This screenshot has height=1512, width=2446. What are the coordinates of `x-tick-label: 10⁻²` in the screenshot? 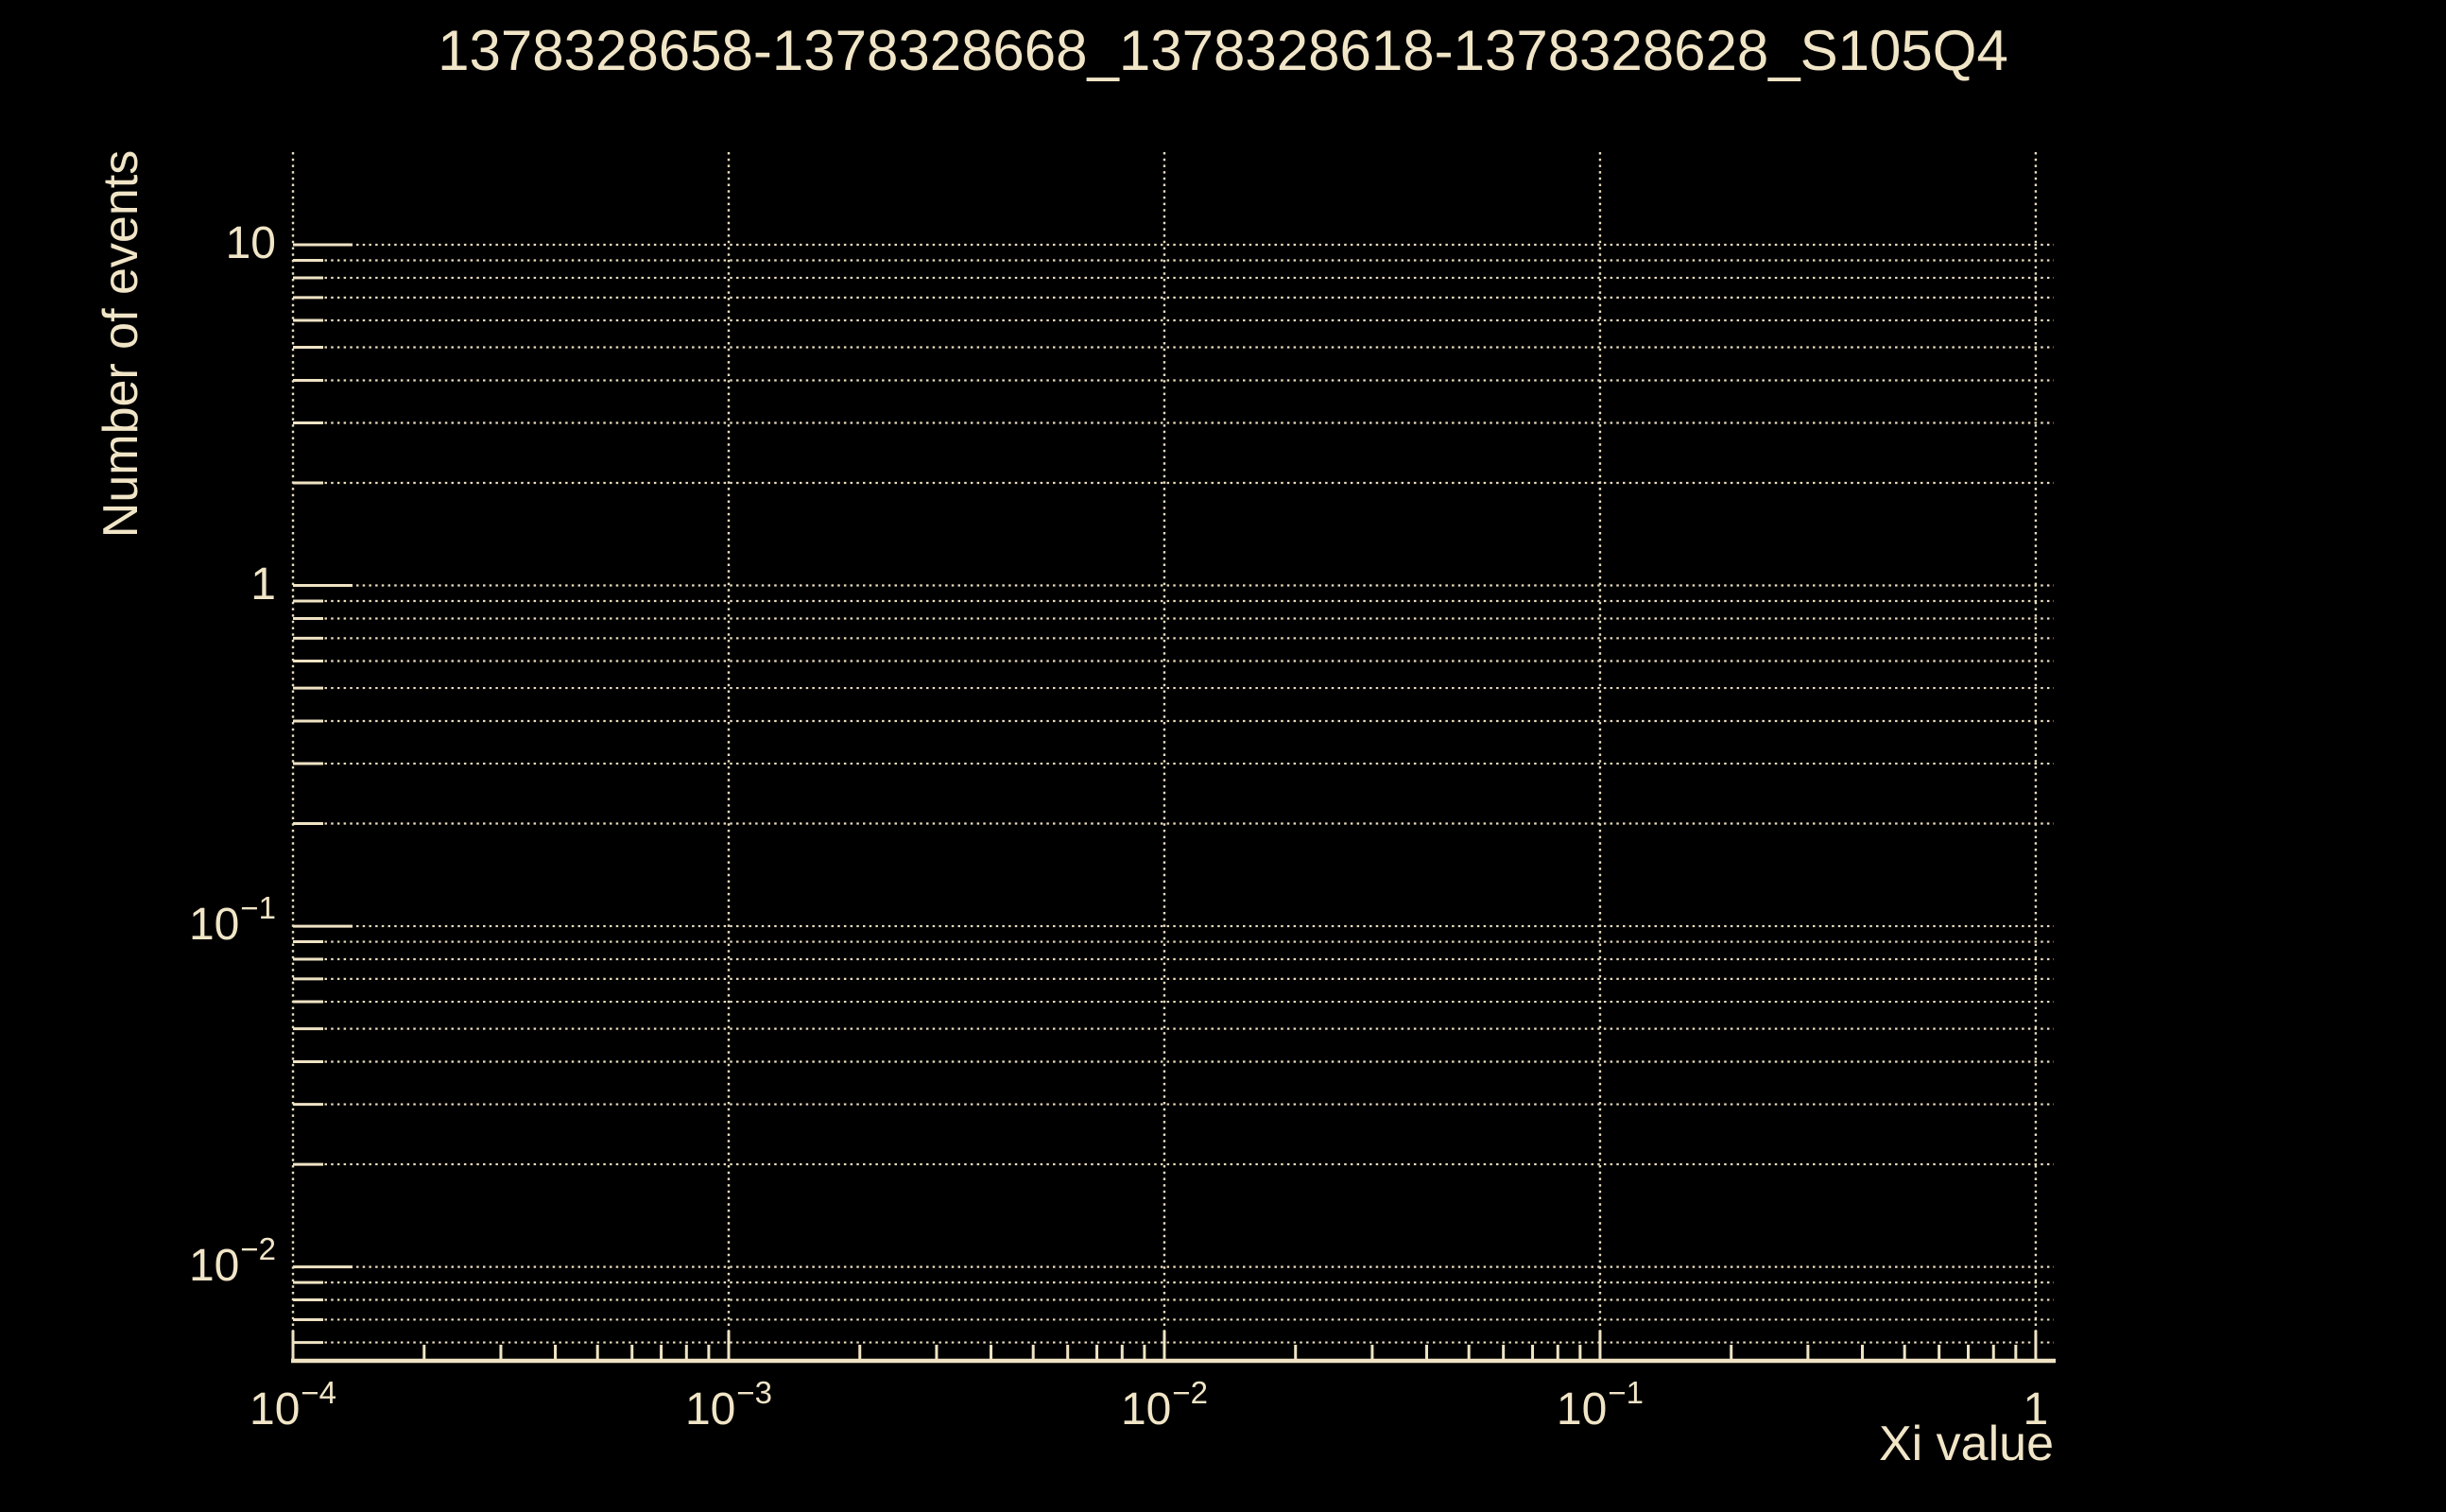 It's located at (1164, 1406).